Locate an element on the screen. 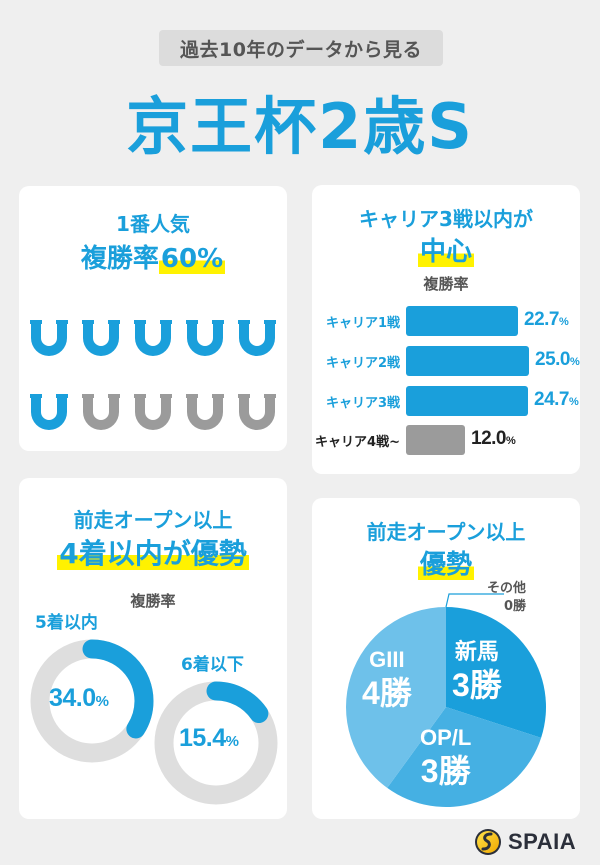  highlighted-value: 4着以内が優勢 is located at coordinates (153, 553).